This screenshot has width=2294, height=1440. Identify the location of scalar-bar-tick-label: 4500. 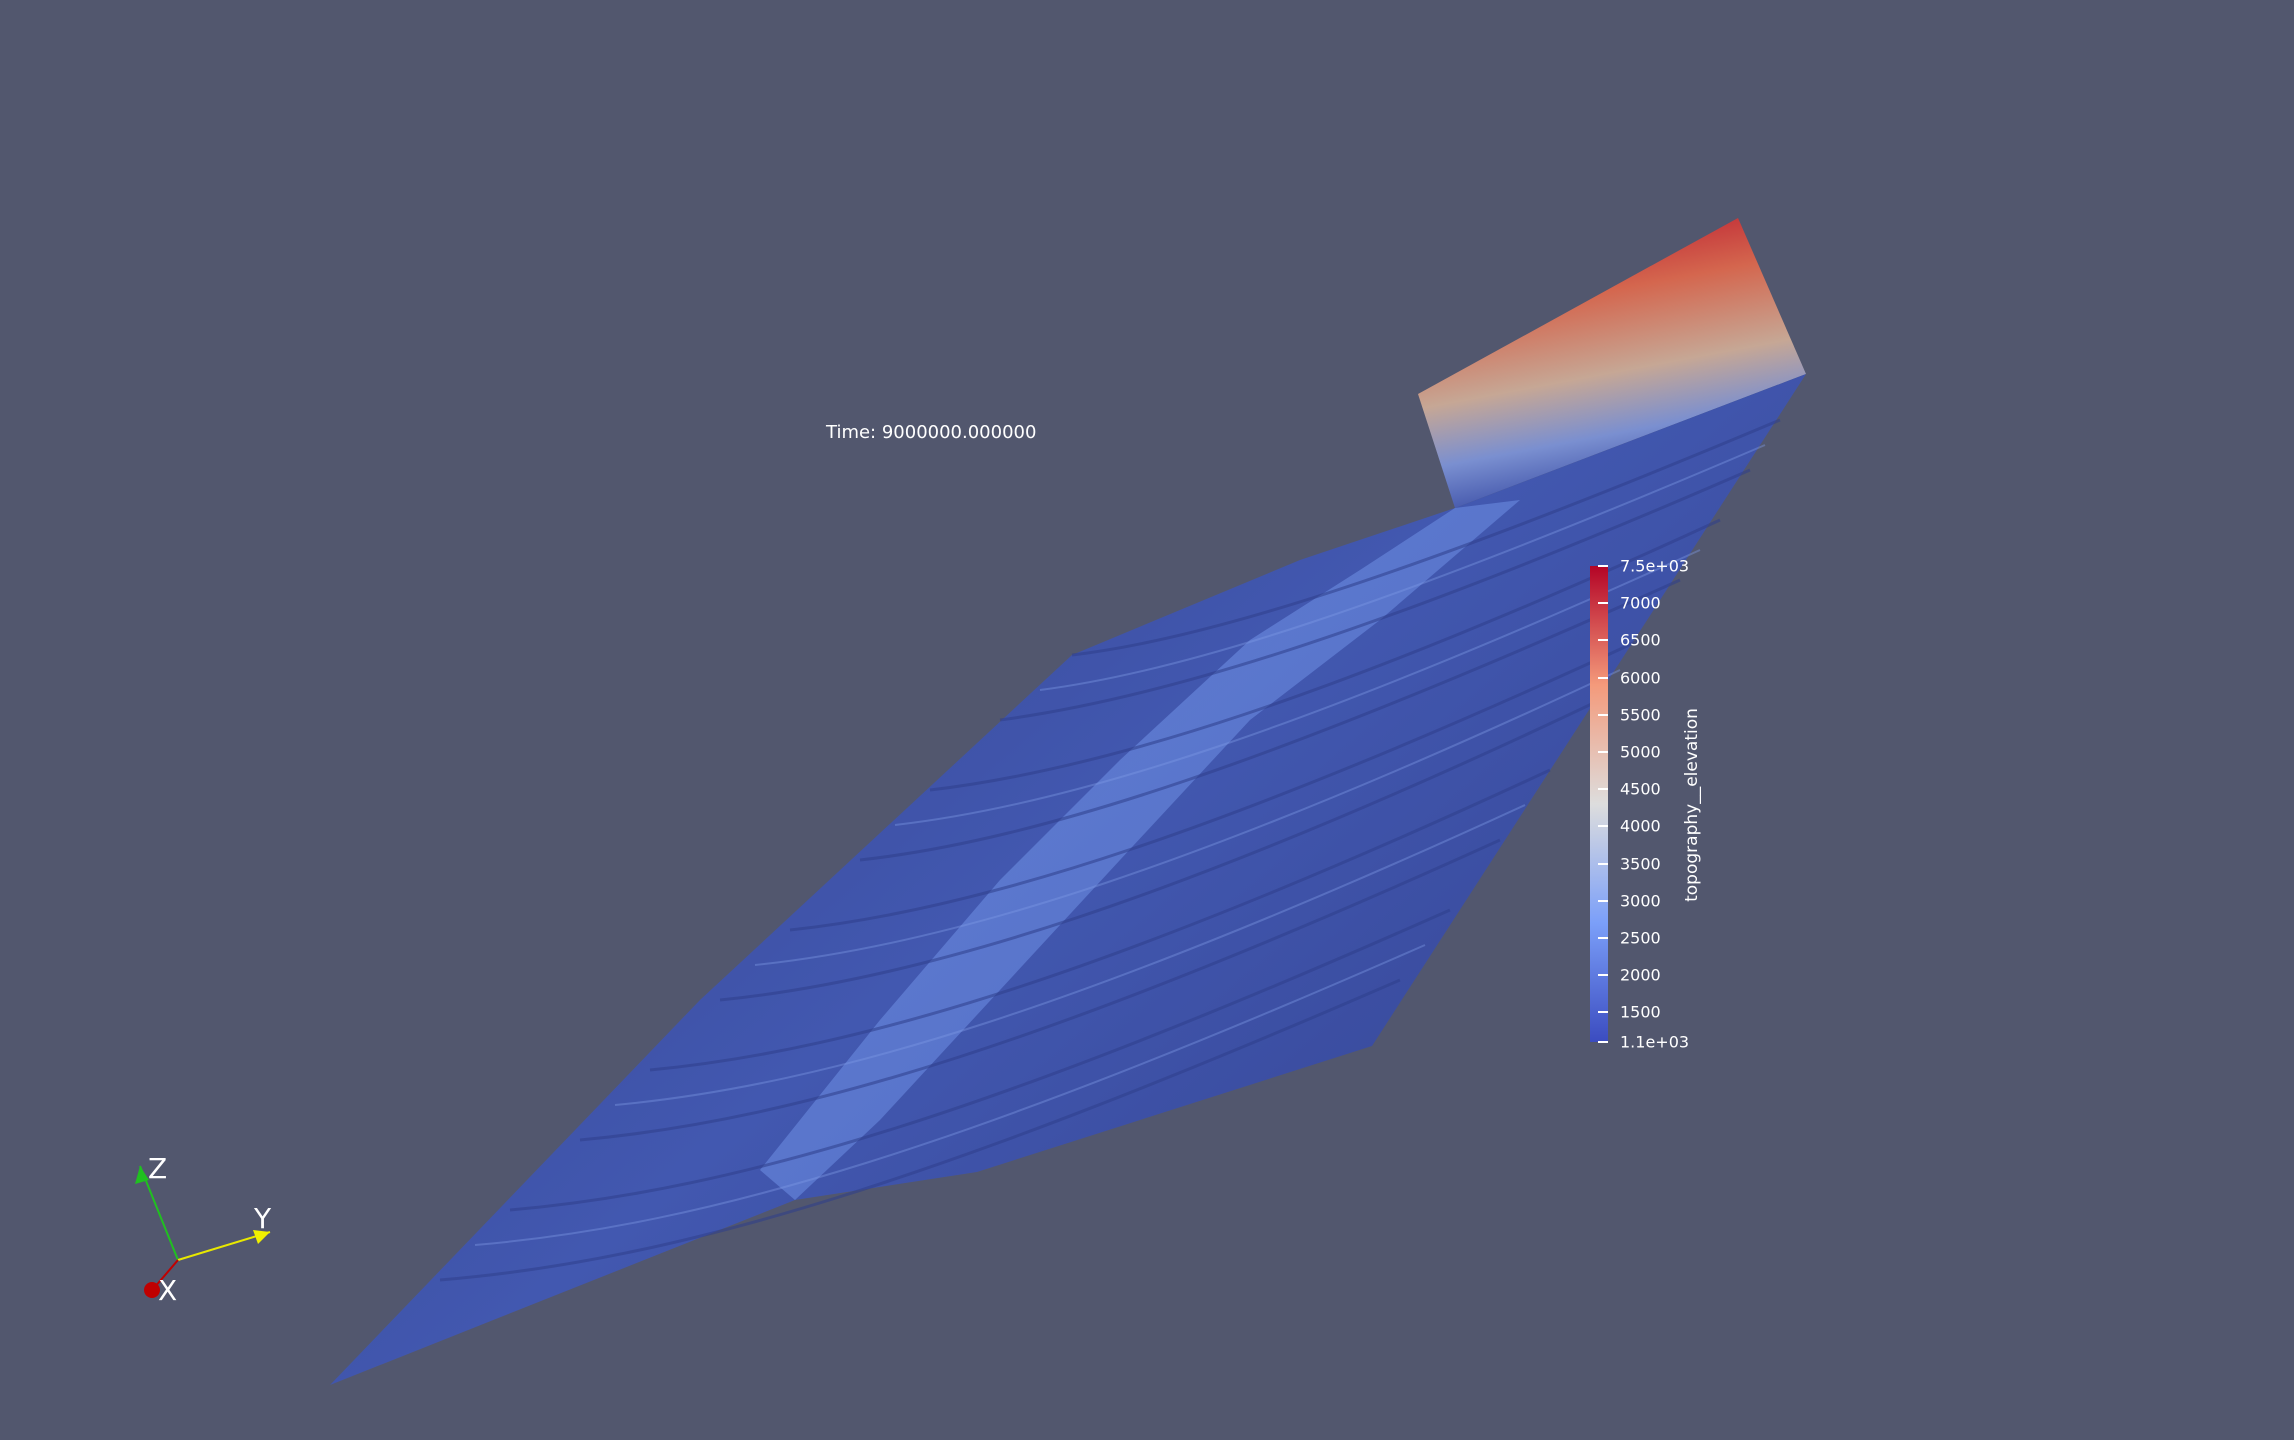
(1640, 789).